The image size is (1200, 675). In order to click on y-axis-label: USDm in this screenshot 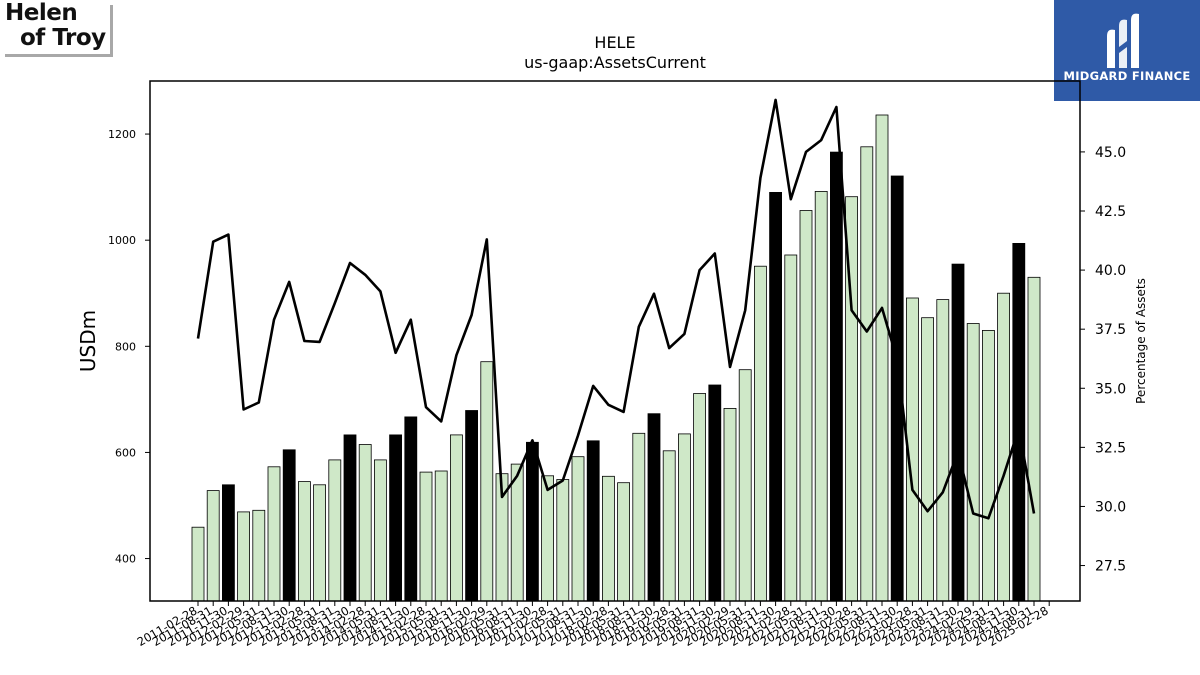, I will do `click(88, 341)`.